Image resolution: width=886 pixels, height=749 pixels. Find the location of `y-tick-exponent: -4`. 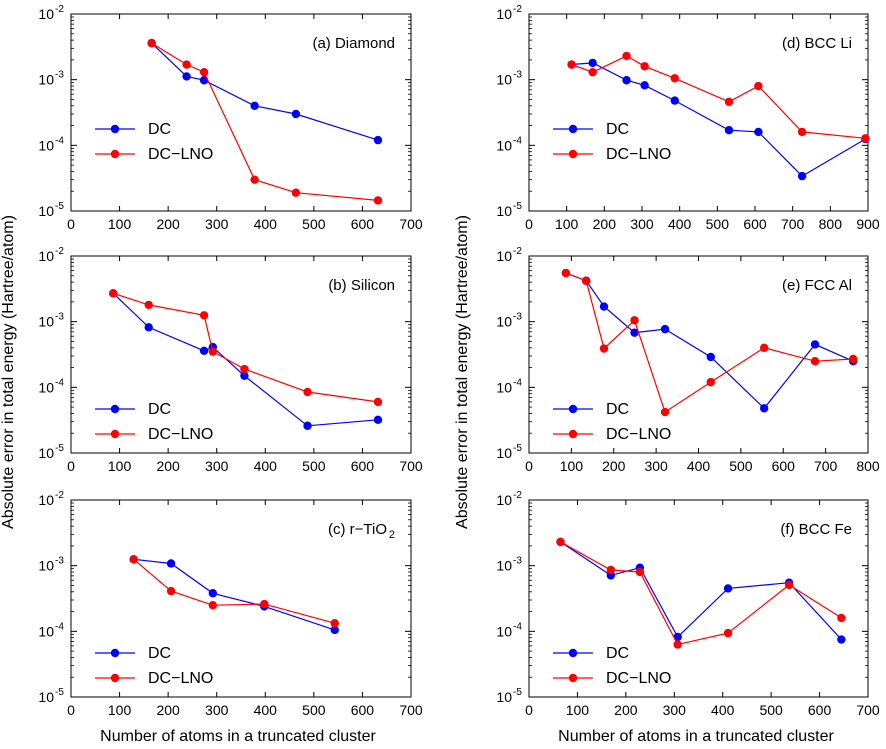

y-tick-exponent: -4 is located at coordinates (59, 382).